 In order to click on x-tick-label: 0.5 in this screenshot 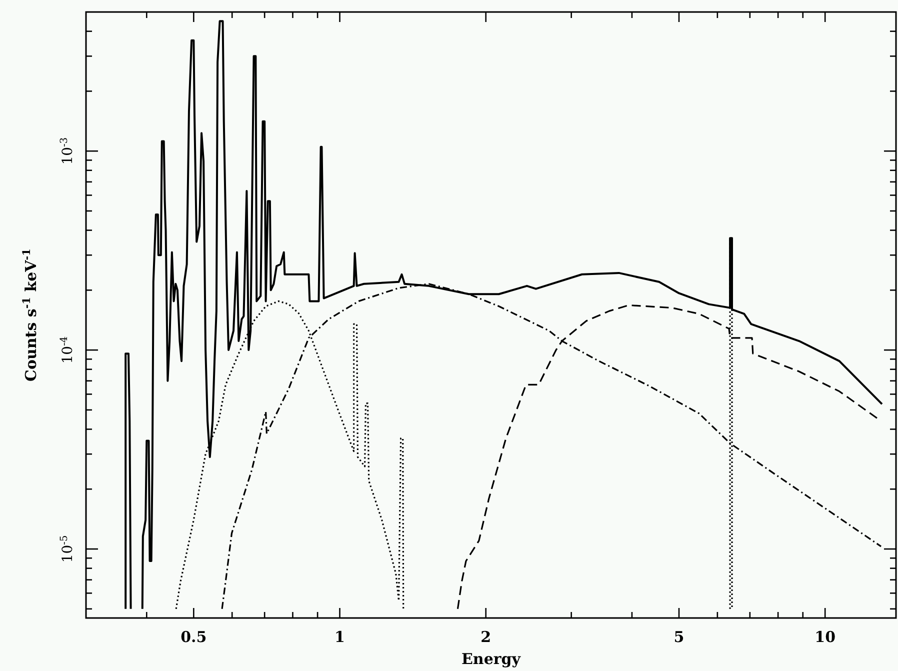, I will do `click(193, 637)`.